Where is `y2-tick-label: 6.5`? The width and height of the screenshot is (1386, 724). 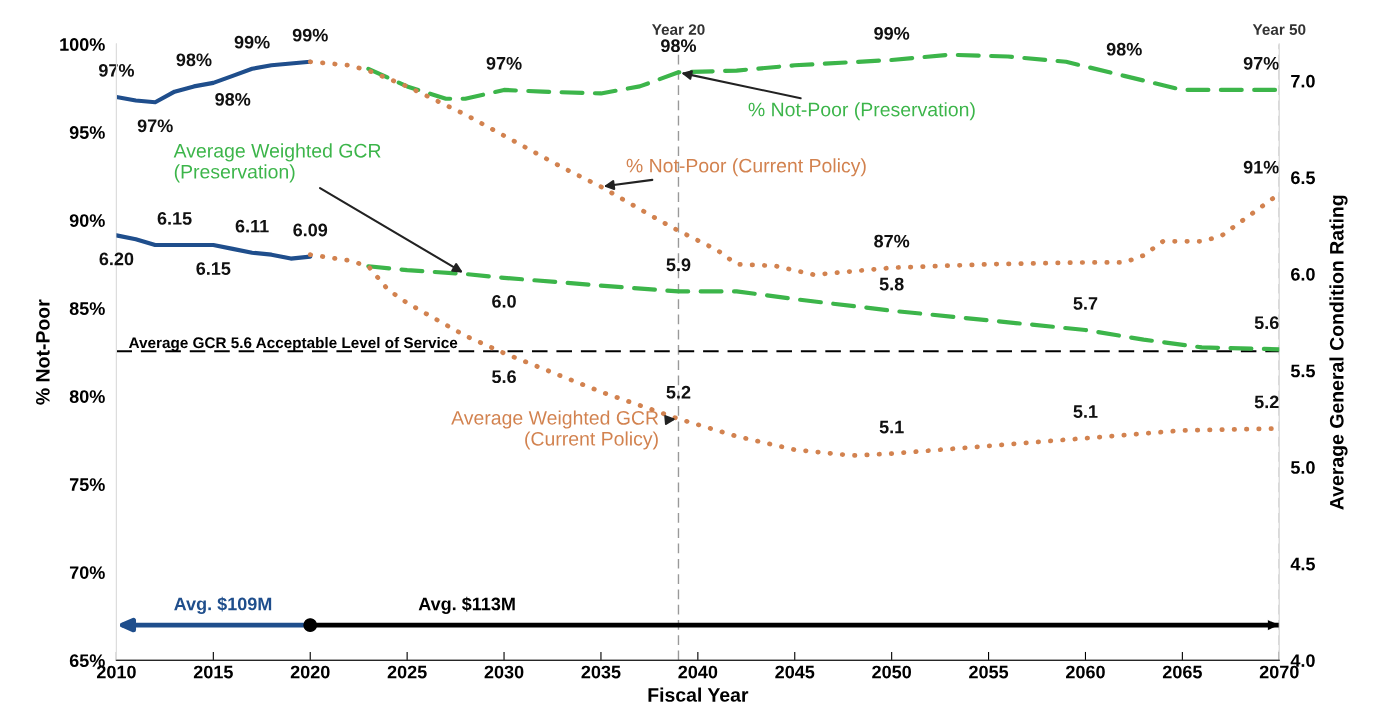 y2-tick-label: 6.5 is located at coordinates (1303, 178).